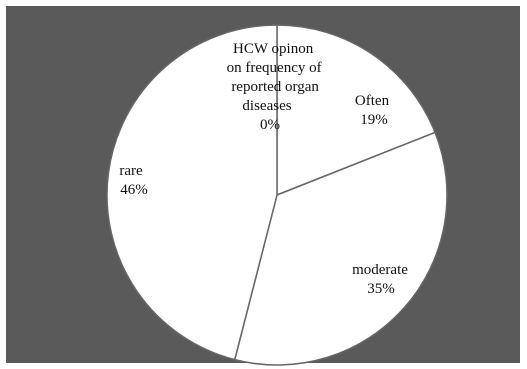 The image size is (527, 369). What do you see at coordinates (270, 125) in the screenshot?
I see `slice-value-hcw-opinion: 0%` at bounding box center [270, 125].